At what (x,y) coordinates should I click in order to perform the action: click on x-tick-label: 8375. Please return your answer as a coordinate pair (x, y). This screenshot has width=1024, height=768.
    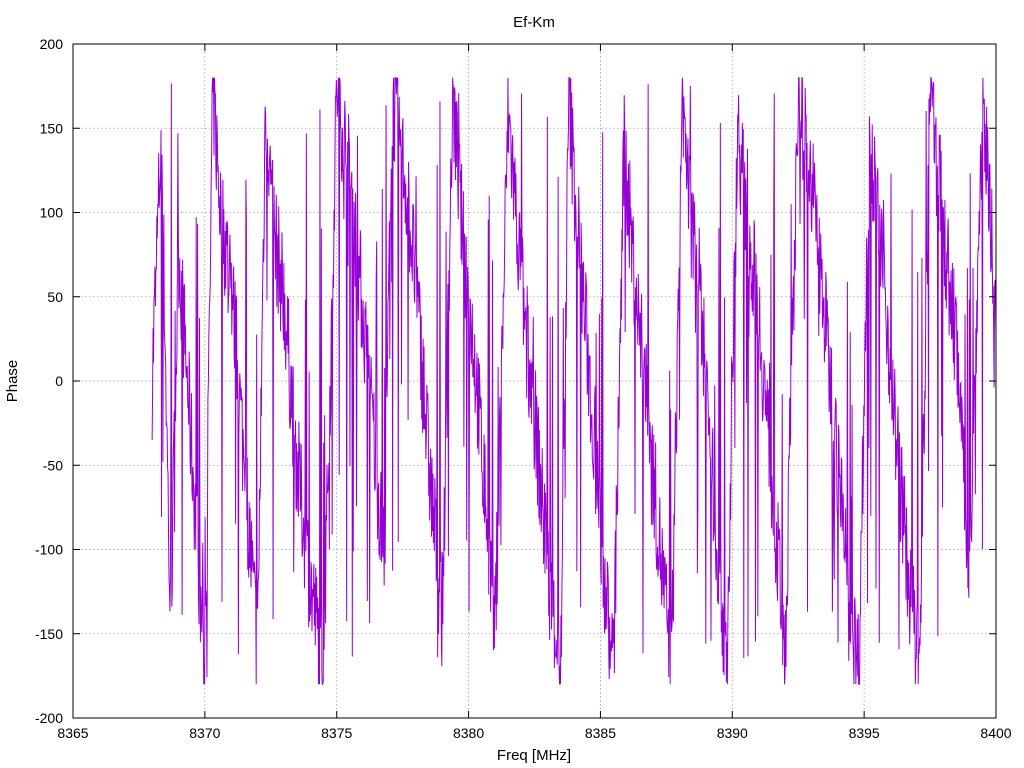
    Looking at the image, I should click on (336, 733).